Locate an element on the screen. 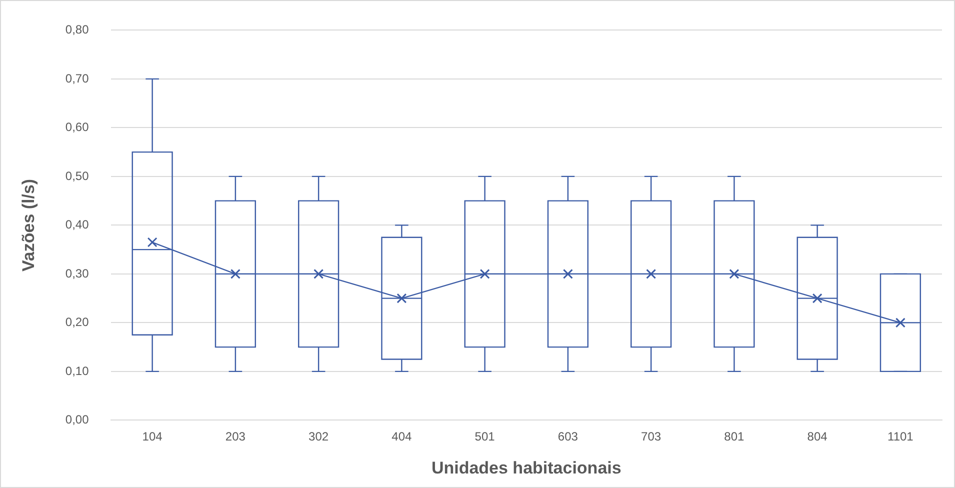 The height and width of the screenshot is (488, 955). x-tick-label: 801 is located at coordinates (734, 437).